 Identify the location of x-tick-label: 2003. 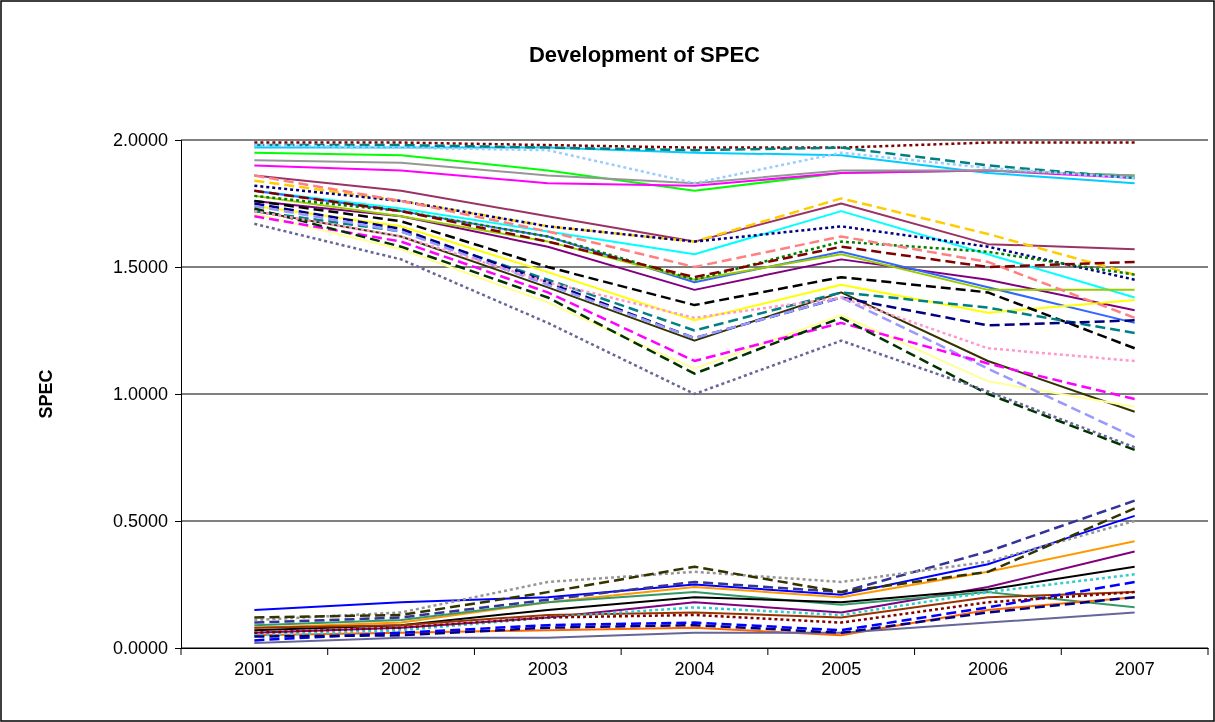
(547, 669).